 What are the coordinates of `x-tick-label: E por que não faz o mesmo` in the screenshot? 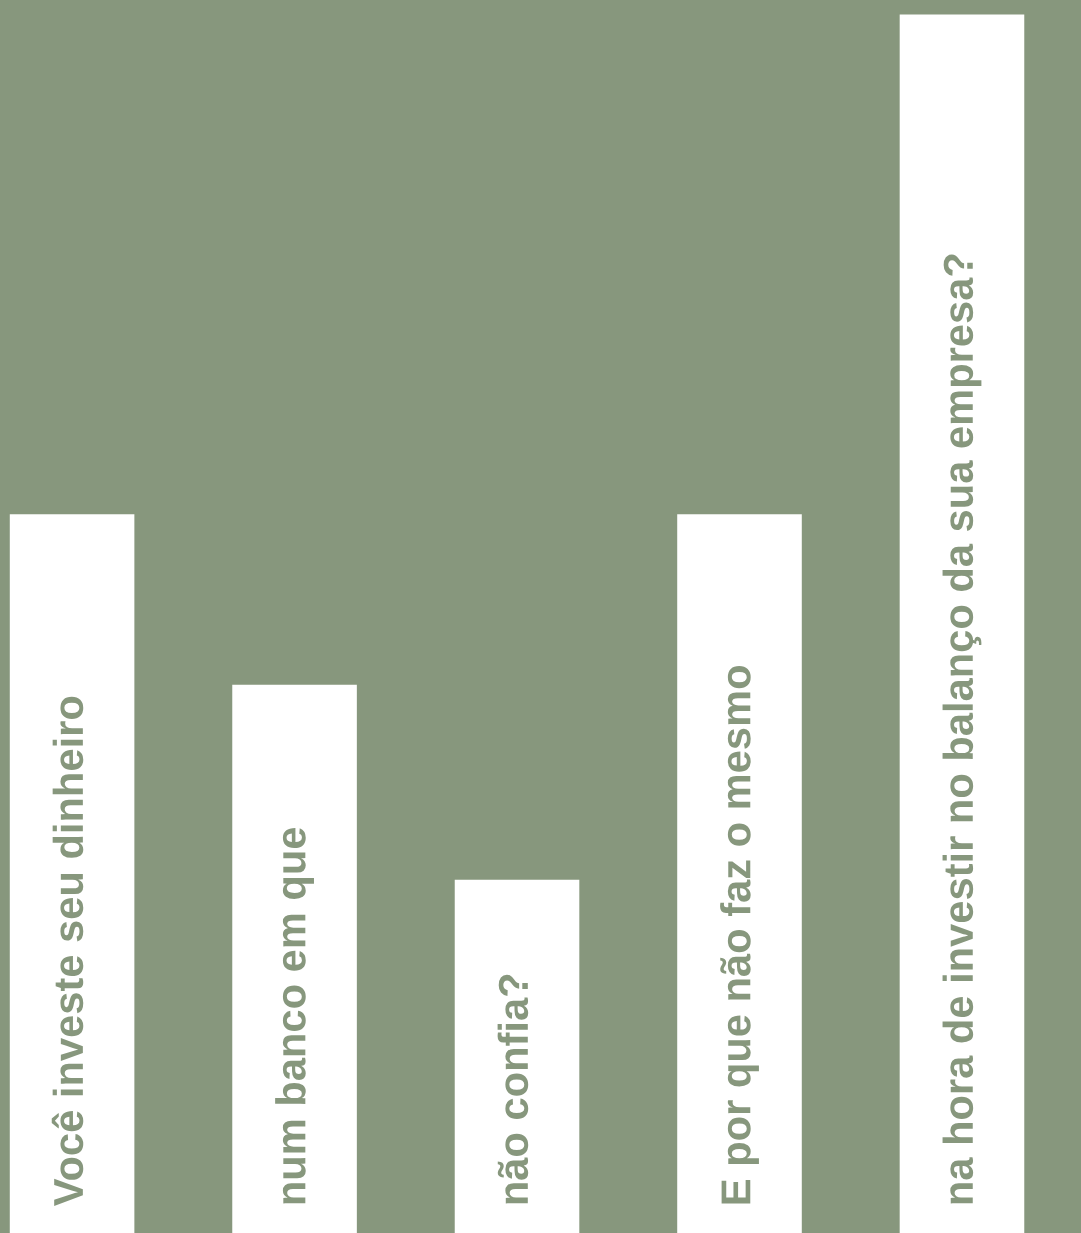 It's located at (739, 935).